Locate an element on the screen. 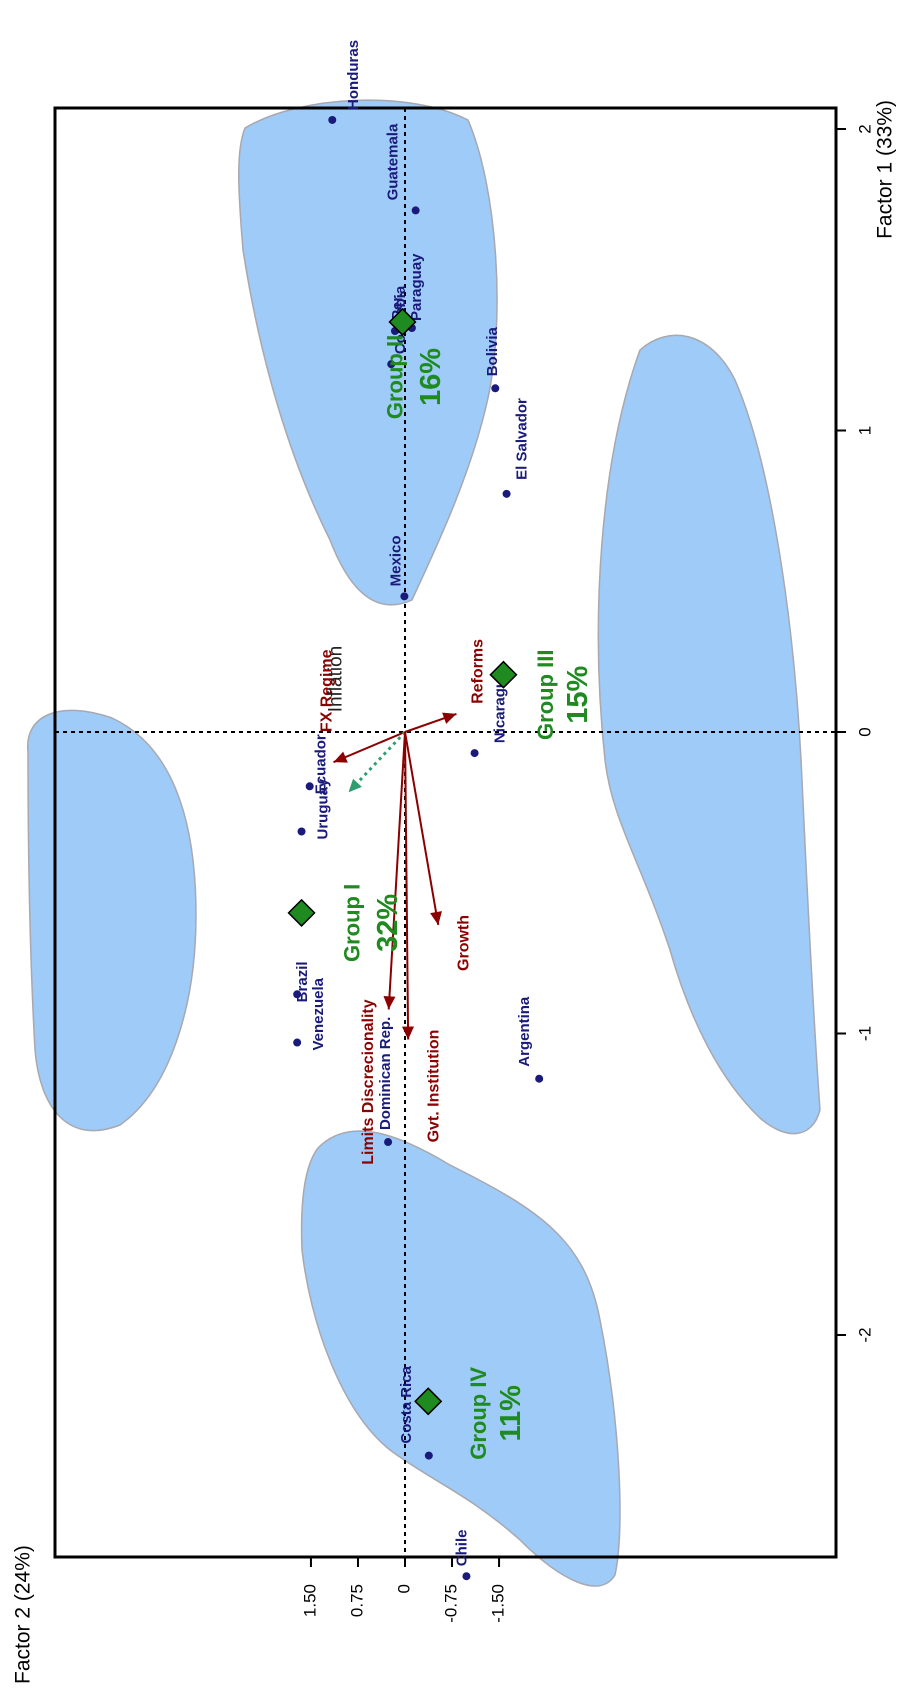 The width and height of the screenshot is (906, 1690). vector-label: Growth is located at coordinates (463, 943).